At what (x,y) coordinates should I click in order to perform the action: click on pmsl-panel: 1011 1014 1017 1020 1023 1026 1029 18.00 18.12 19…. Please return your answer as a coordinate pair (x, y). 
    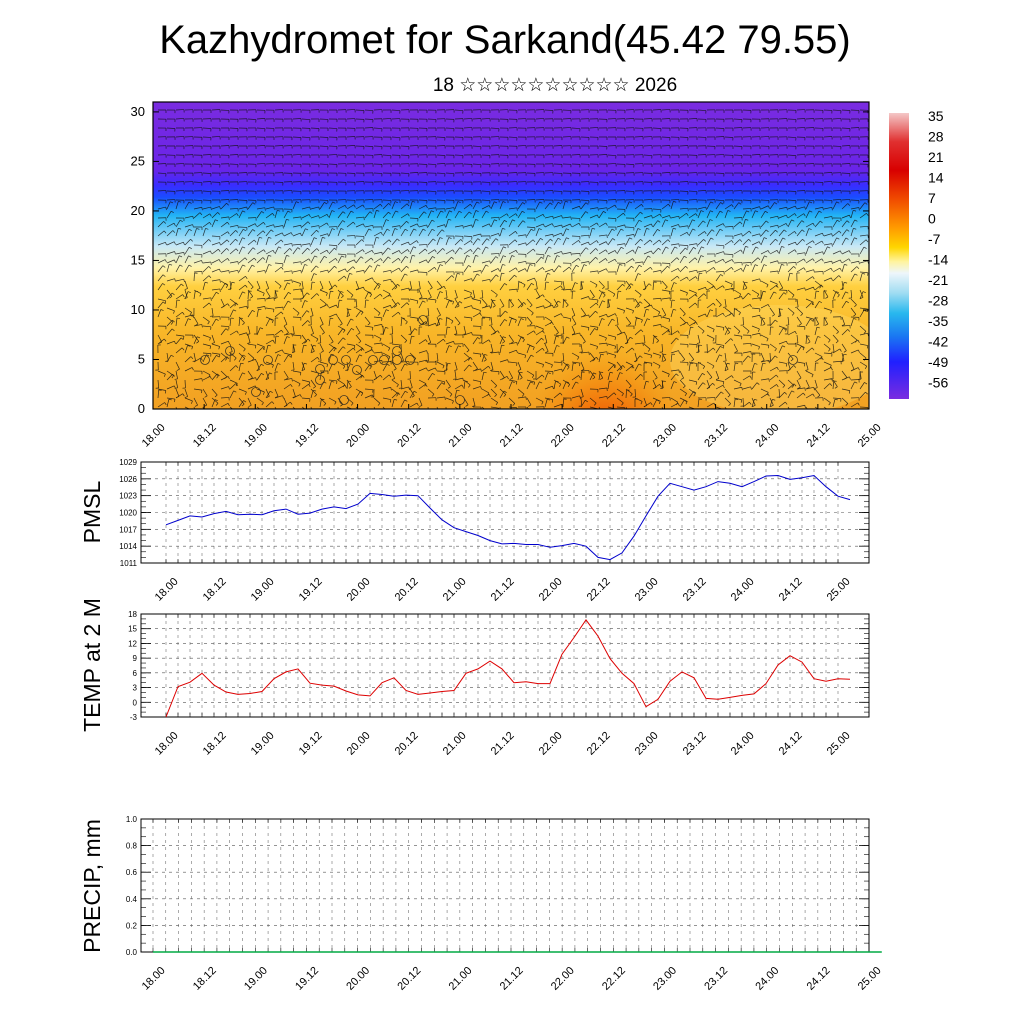
    Looking at the image, I should click on (474, 531).